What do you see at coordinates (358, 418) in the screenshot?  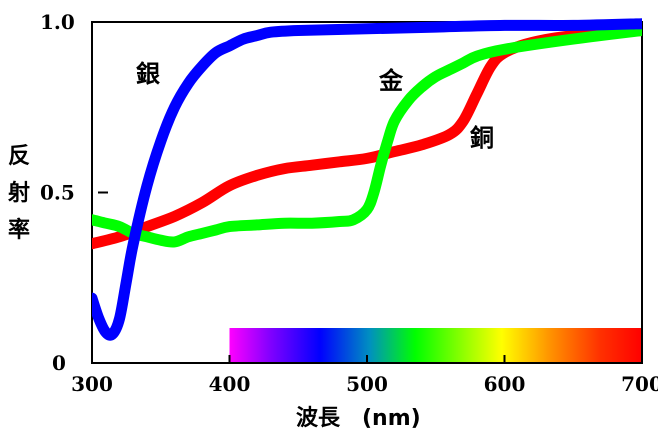 I see `x-axis-label: 波長 (nm)` at bounding box center [358, 418].